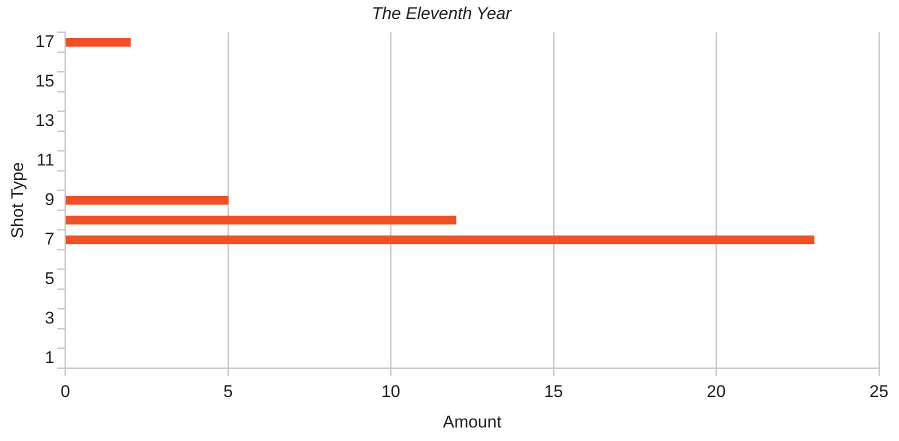 This screenshot has height=441, width=899. What do you see at coordinates (553, 392) in the screenshot?
I see `x-tick-label: 15` at bounding box center [553, 392].